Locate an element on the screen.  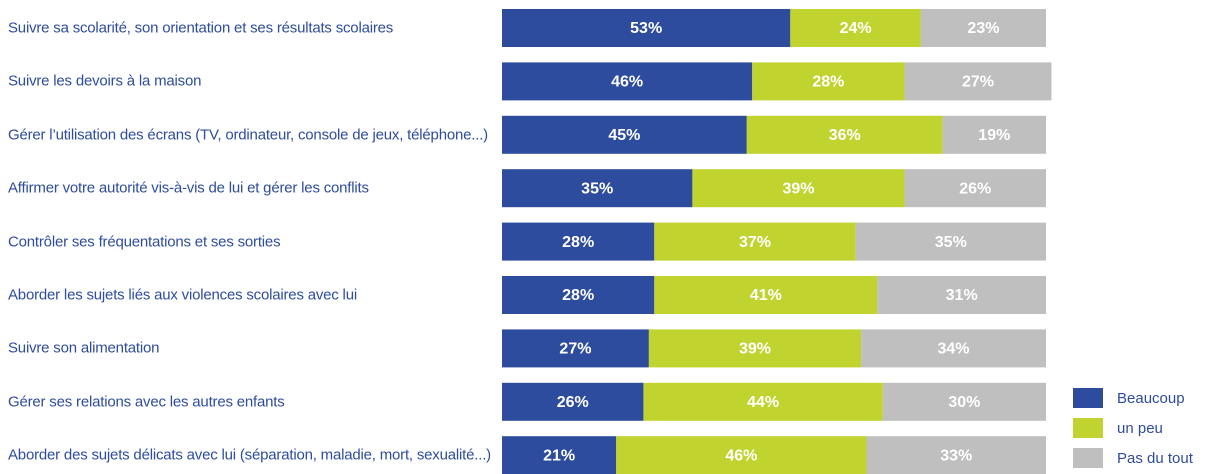
value-label: 45% is located at coordinates (624, 135).